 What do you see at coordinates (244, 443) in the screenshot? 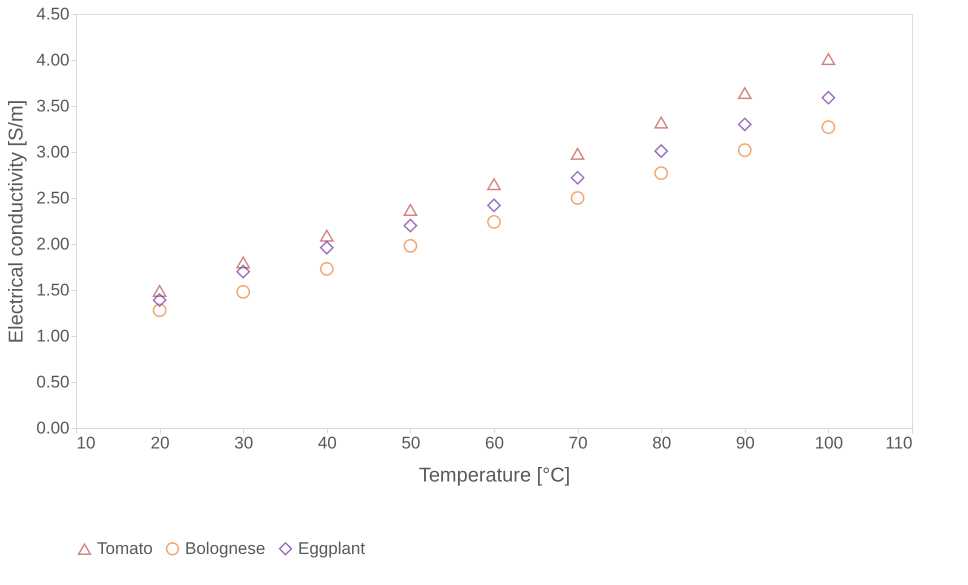
I see `x-tick-label: 30` at bounding box center [244, 443].